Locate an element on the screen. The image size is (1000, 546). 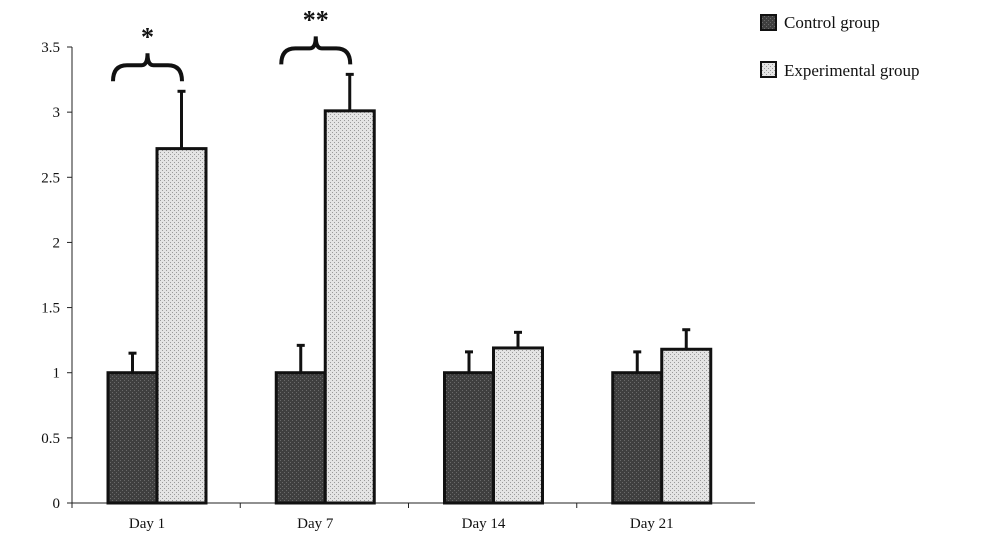
significance-label: * is located at coordinates (147, 36).